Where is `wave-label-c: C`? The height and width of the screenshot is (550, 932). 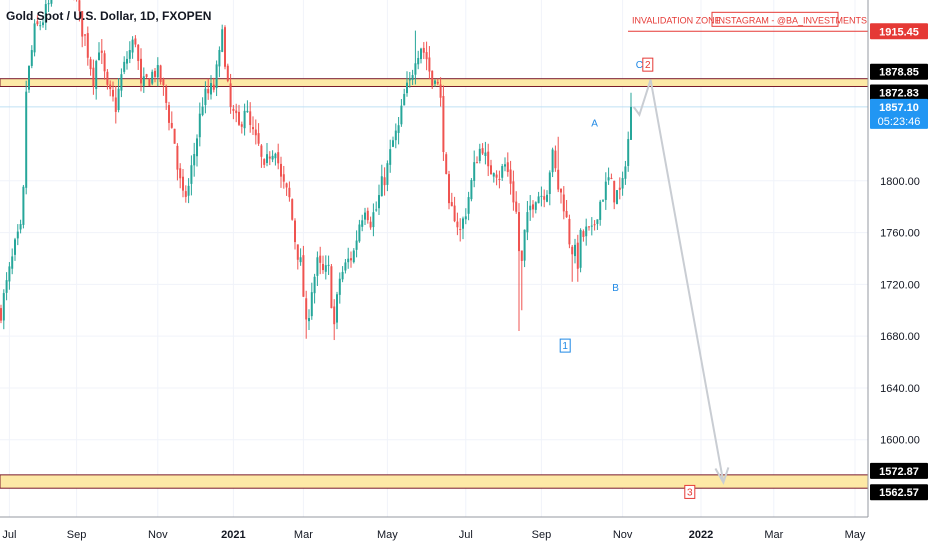 wave-label-c: C is located at coordinates (639, 65).